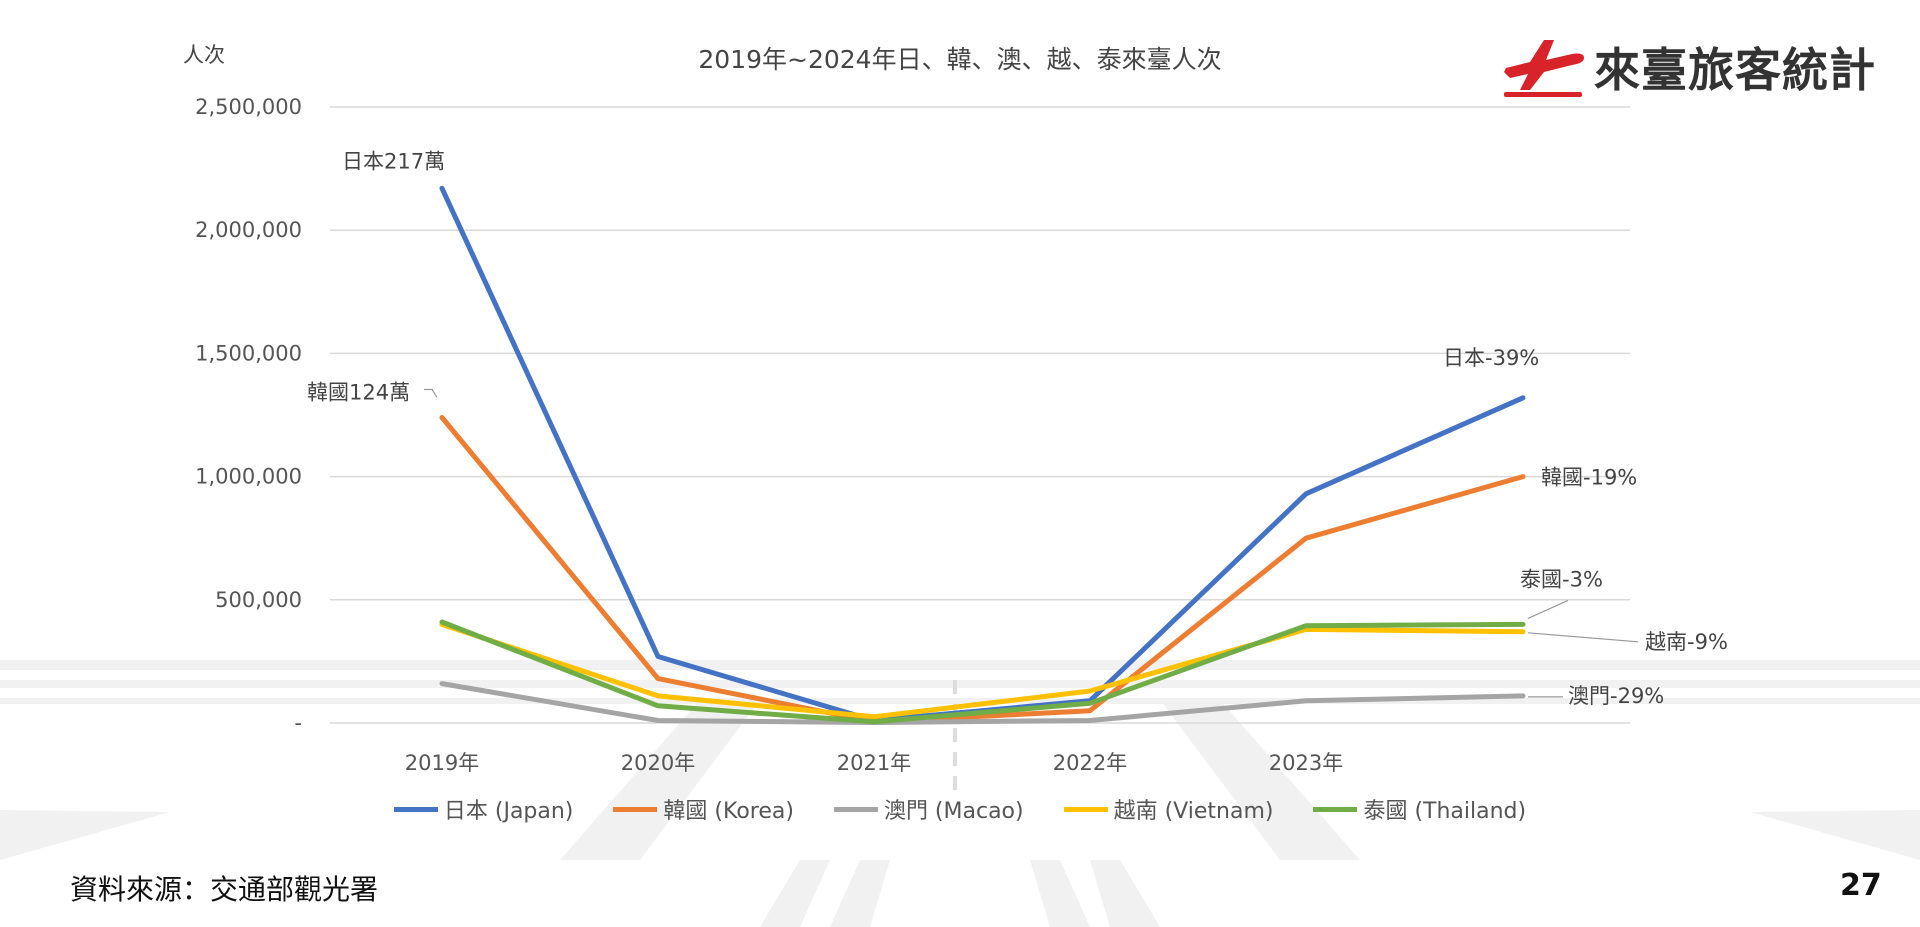 The height and width of the screenshot is (927, 1920). I want to click on series-line-macao, so click(982, 703).